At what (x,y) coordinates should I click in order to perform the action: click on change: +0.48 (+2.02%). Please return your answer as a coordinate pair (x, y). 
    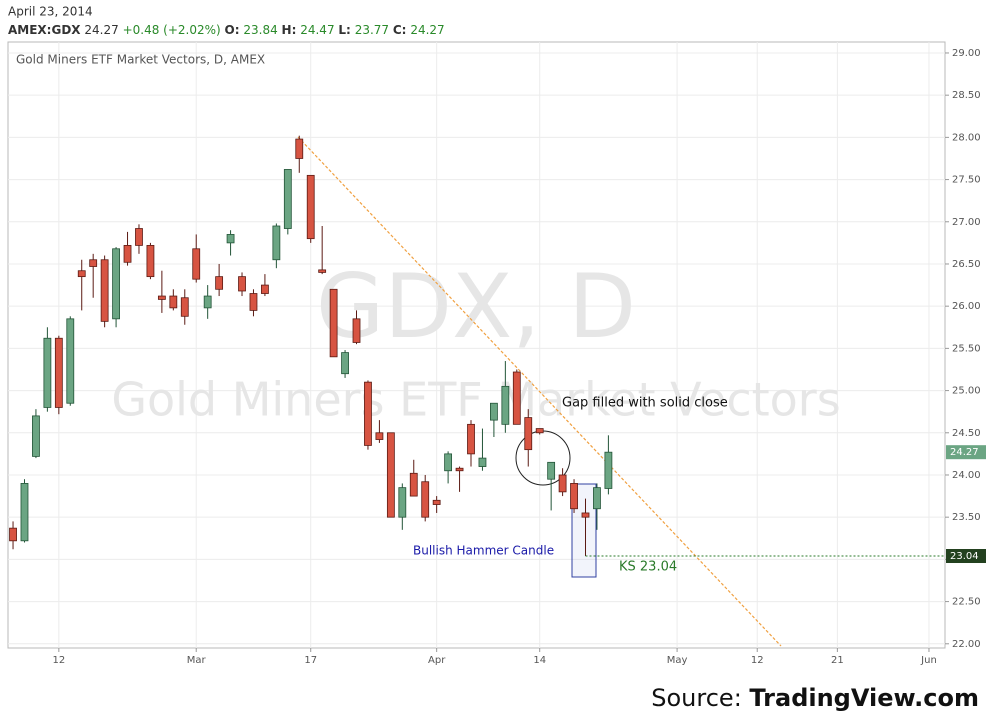
    Looking at the image, I should click on (172, 30).